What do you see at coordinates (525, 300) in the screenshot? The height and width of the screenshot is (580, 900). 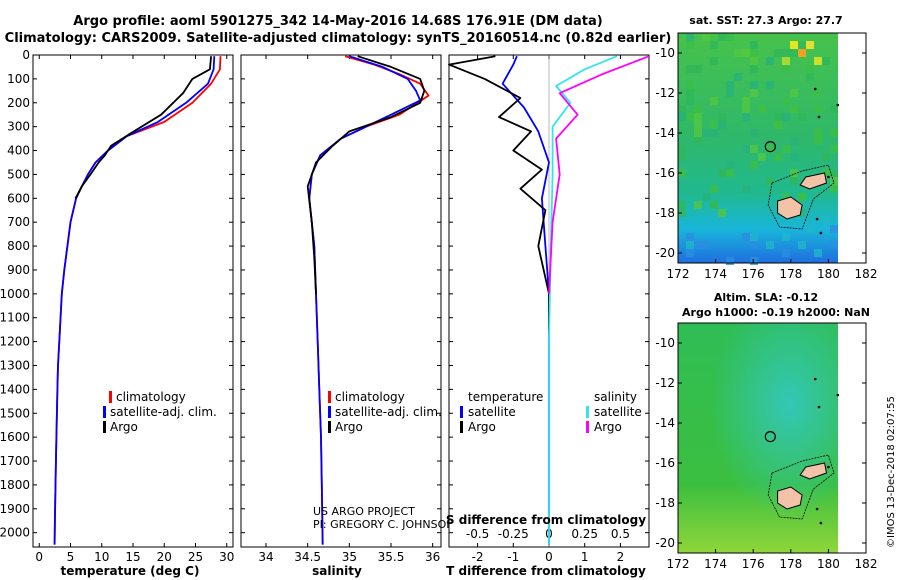 I see `series-line-t-satellite` at bounding box center [525, 300].